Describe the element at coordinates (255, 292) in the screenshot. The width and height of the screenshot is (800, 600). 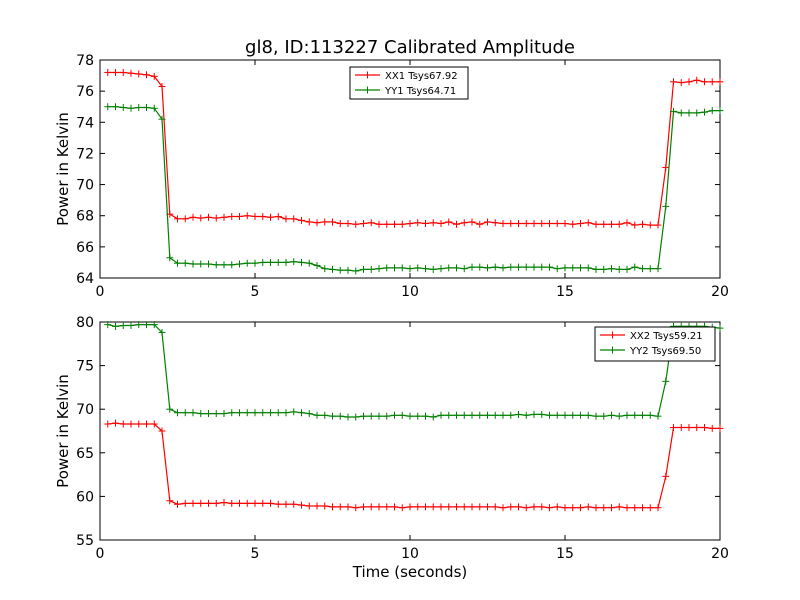
I see `x-tick-label: 5` at that location.